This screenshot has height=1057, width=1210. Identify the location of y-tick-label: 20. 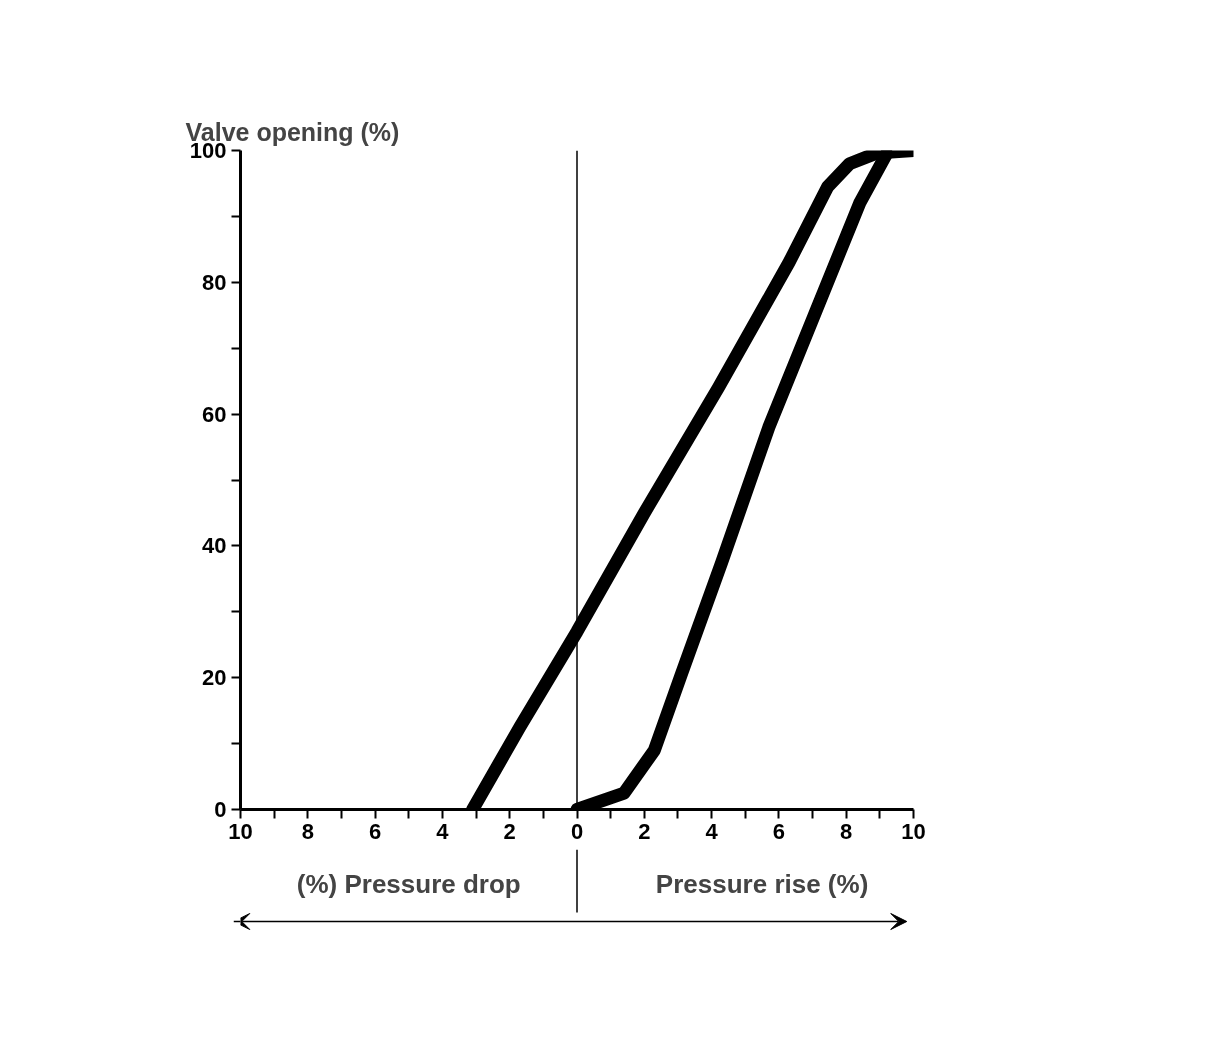
(214, 678).